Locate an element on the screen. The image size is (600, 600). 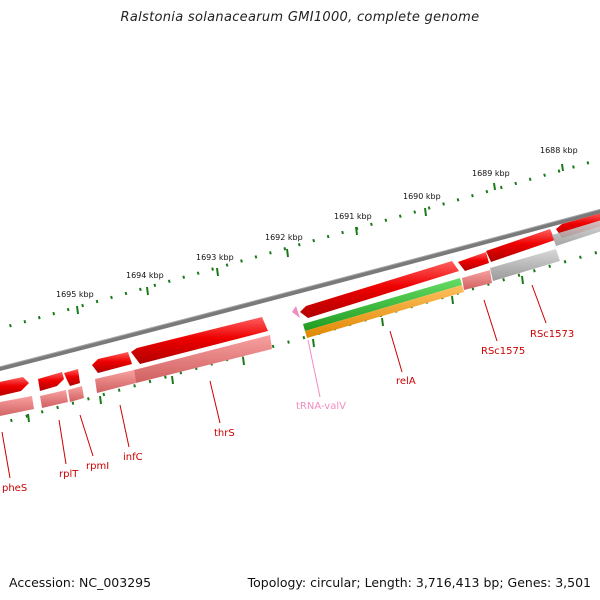
gene-label-rsc1573: RSc1573 is located at coordinates (552, 334).